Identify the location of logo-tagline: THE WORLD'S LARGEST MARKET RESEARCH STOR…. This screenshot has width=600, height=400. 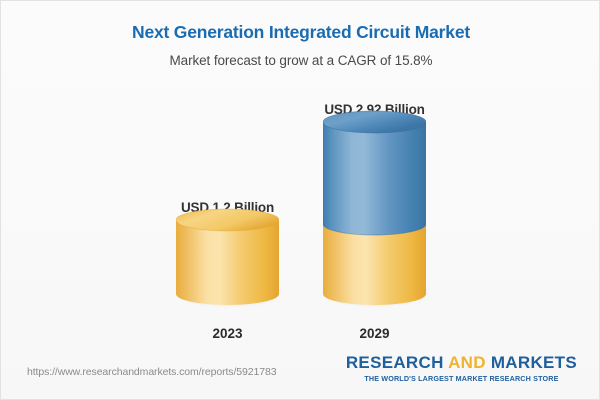
(461, 378).